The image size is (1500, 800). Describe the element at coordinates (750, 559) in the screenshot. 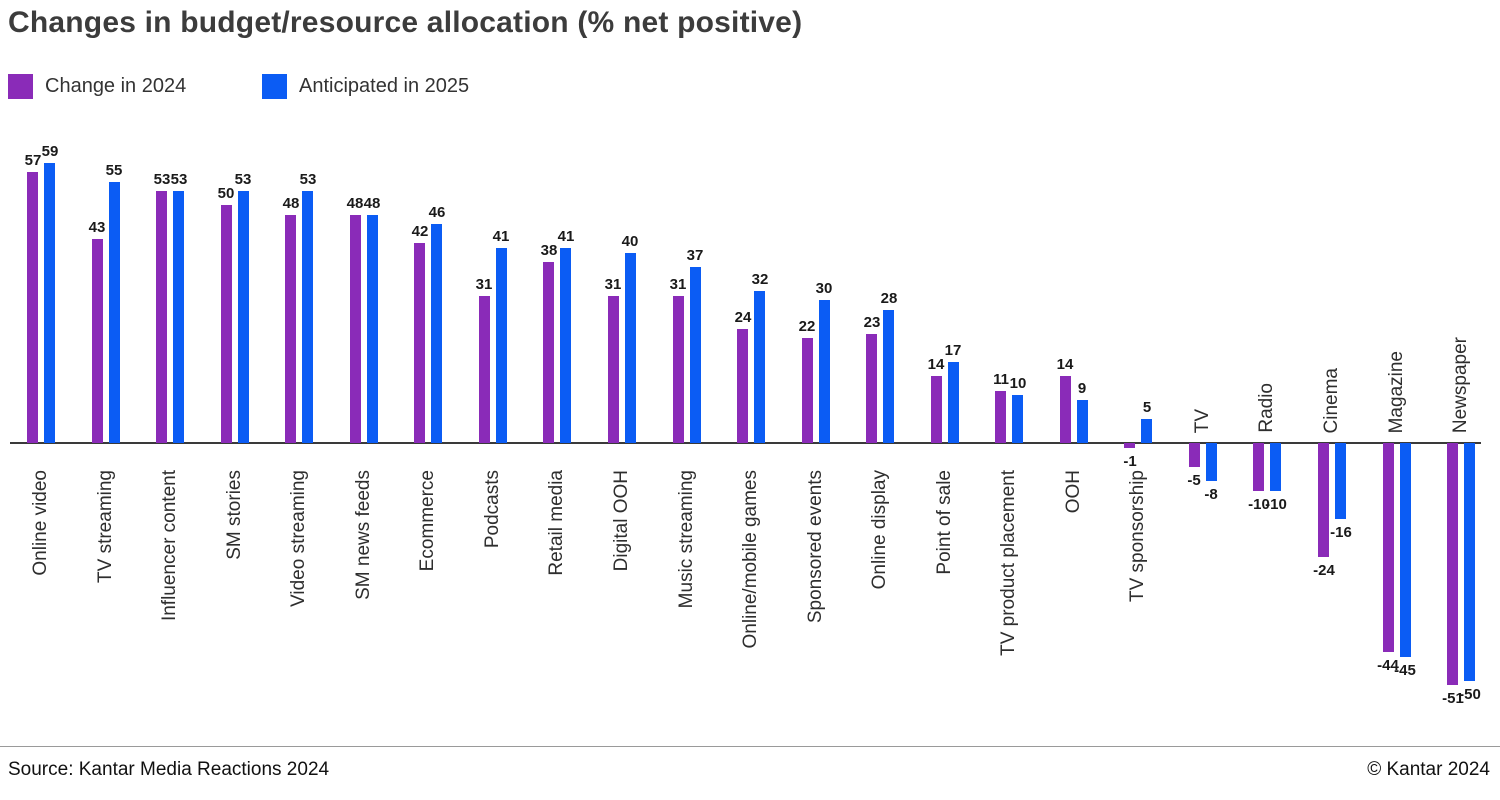

I see `category-label: Online/mobile games` at that location.